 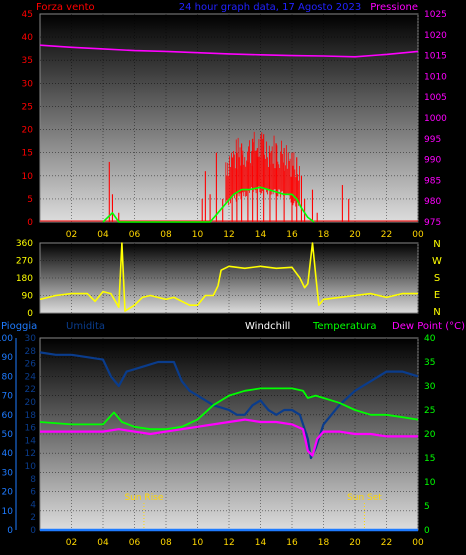 What do you see at coordinates (31, 339) in the screenshot?
I see `humidity-tick-label: 30` at bounding box center [31, 339].